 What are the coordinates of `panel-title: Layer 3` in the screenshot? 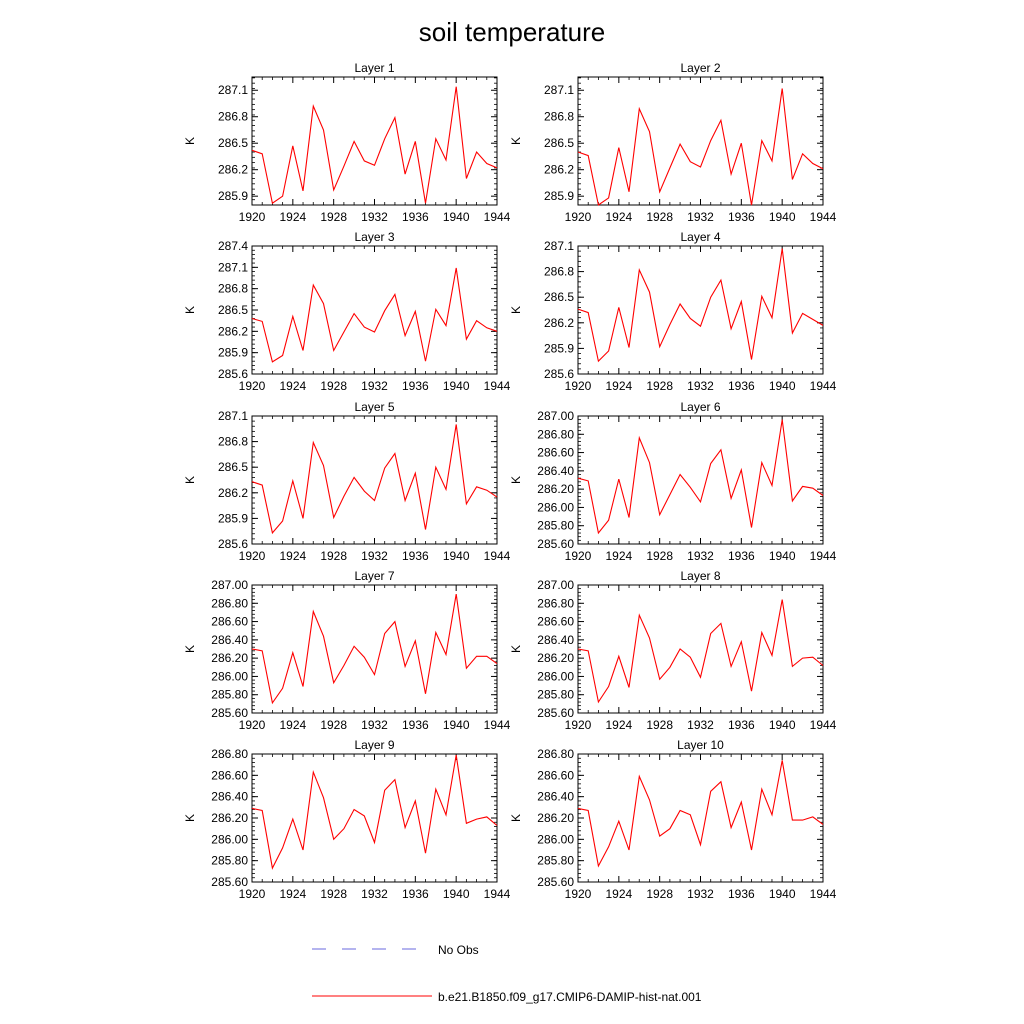 It's located at (374, 237).